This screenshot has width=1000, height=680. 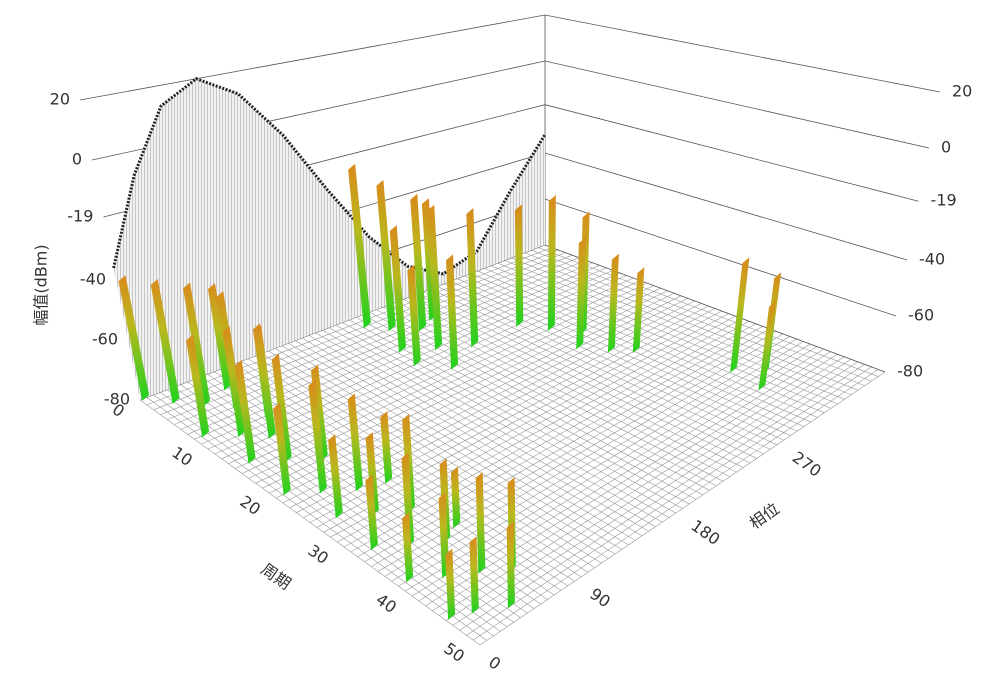 What do you see at coordinates (182, 456) in the screenshot?
I see `x-tick-label: 10` at bounding box center [182, 456].